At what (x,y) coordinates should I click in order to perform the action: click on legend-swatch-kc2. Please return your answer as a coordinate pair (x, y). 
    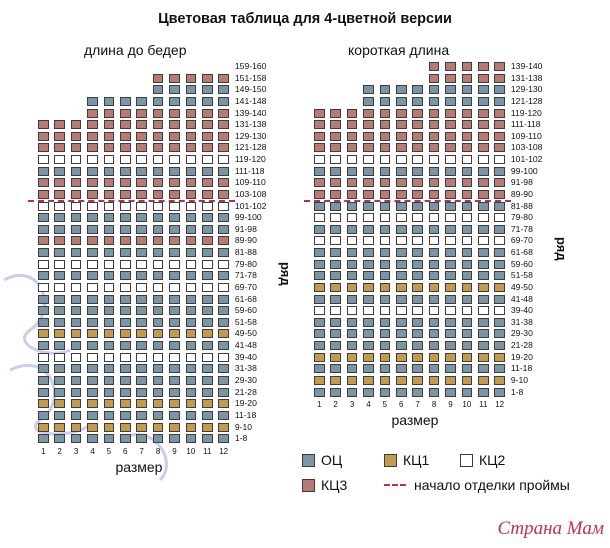
    Looking at the image, I should click on (466, 460).